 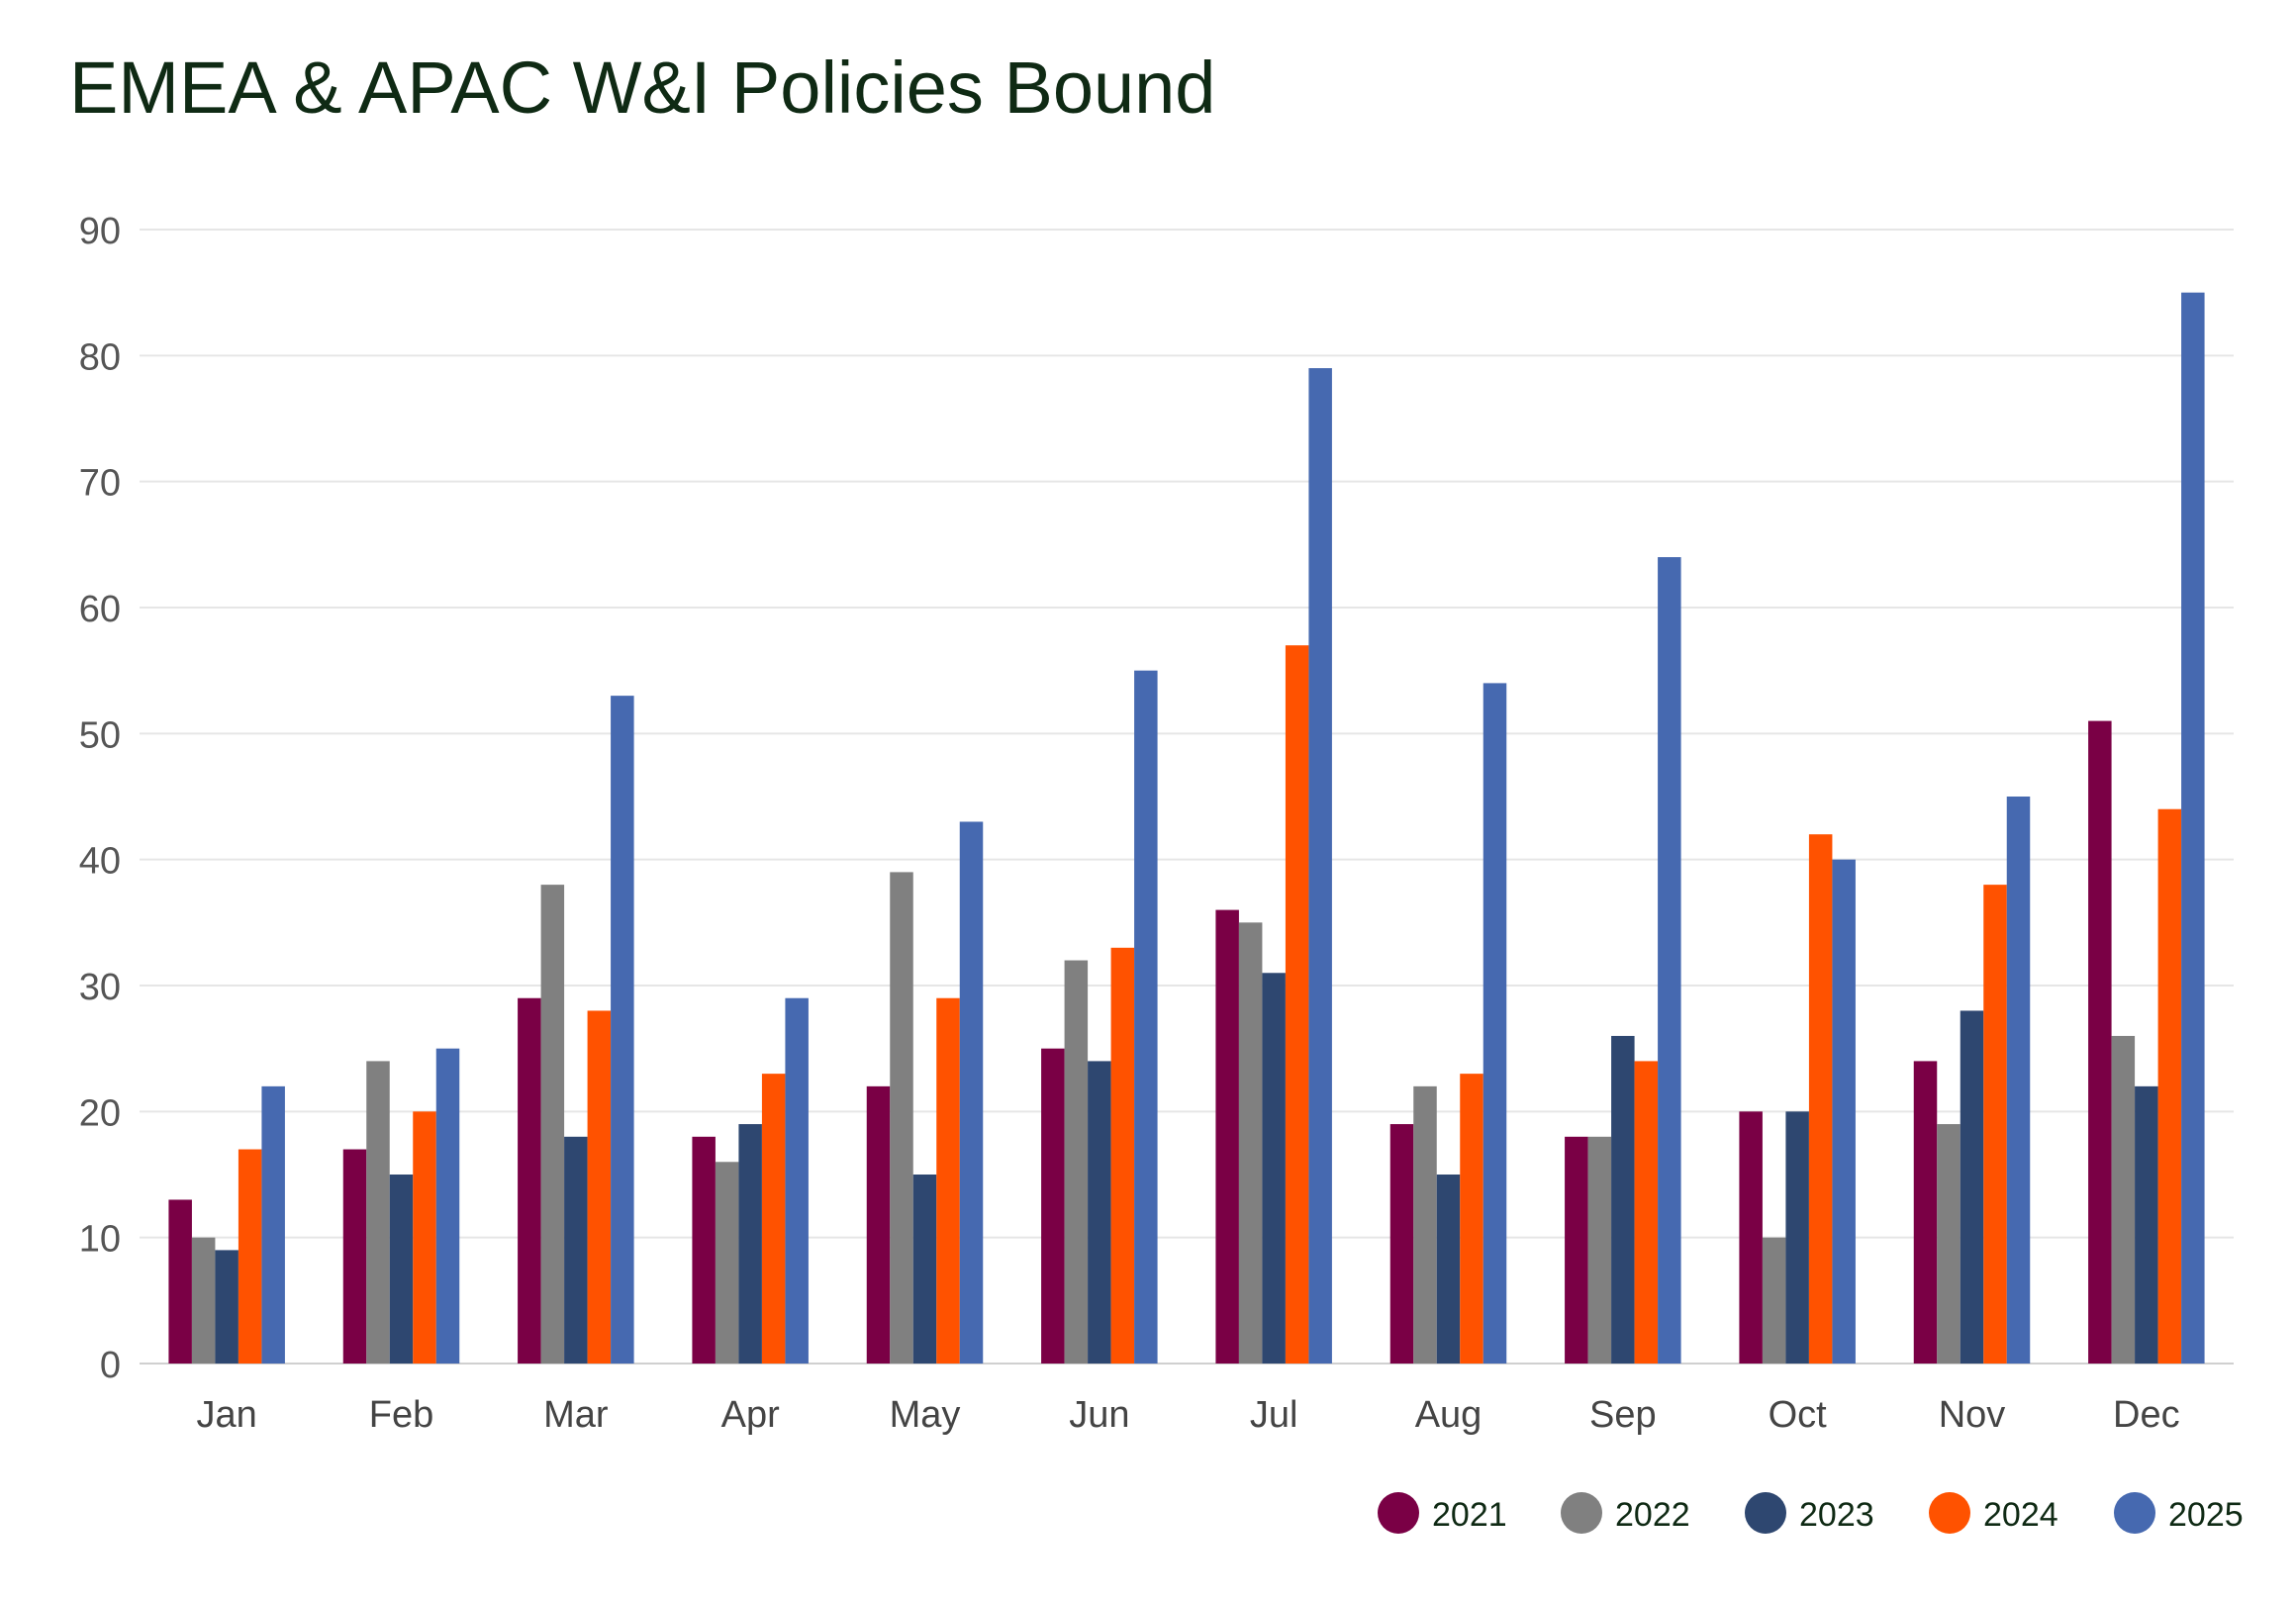 What do you see at coordinates (1820, 1099) in the screenshot?
I see `bar-2024-Oct` at bounding box center [1820, 1099].